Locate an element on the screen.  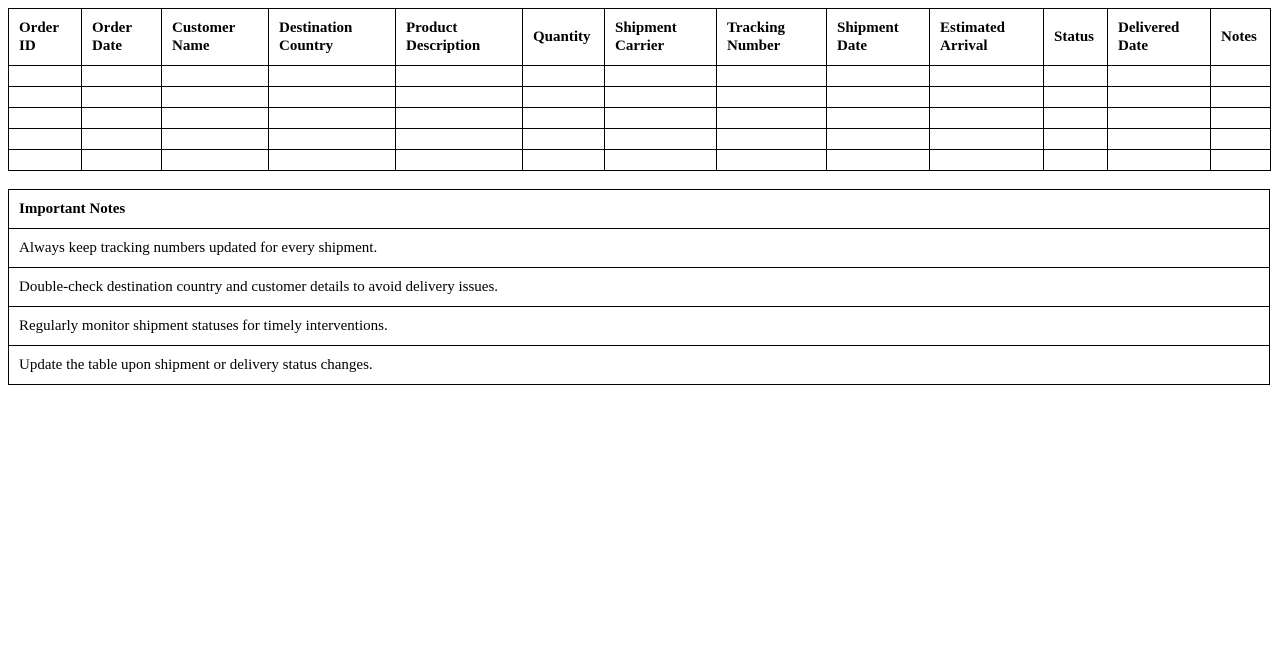
notes-header-row: Important Notes is located at coordinates (639, 209).